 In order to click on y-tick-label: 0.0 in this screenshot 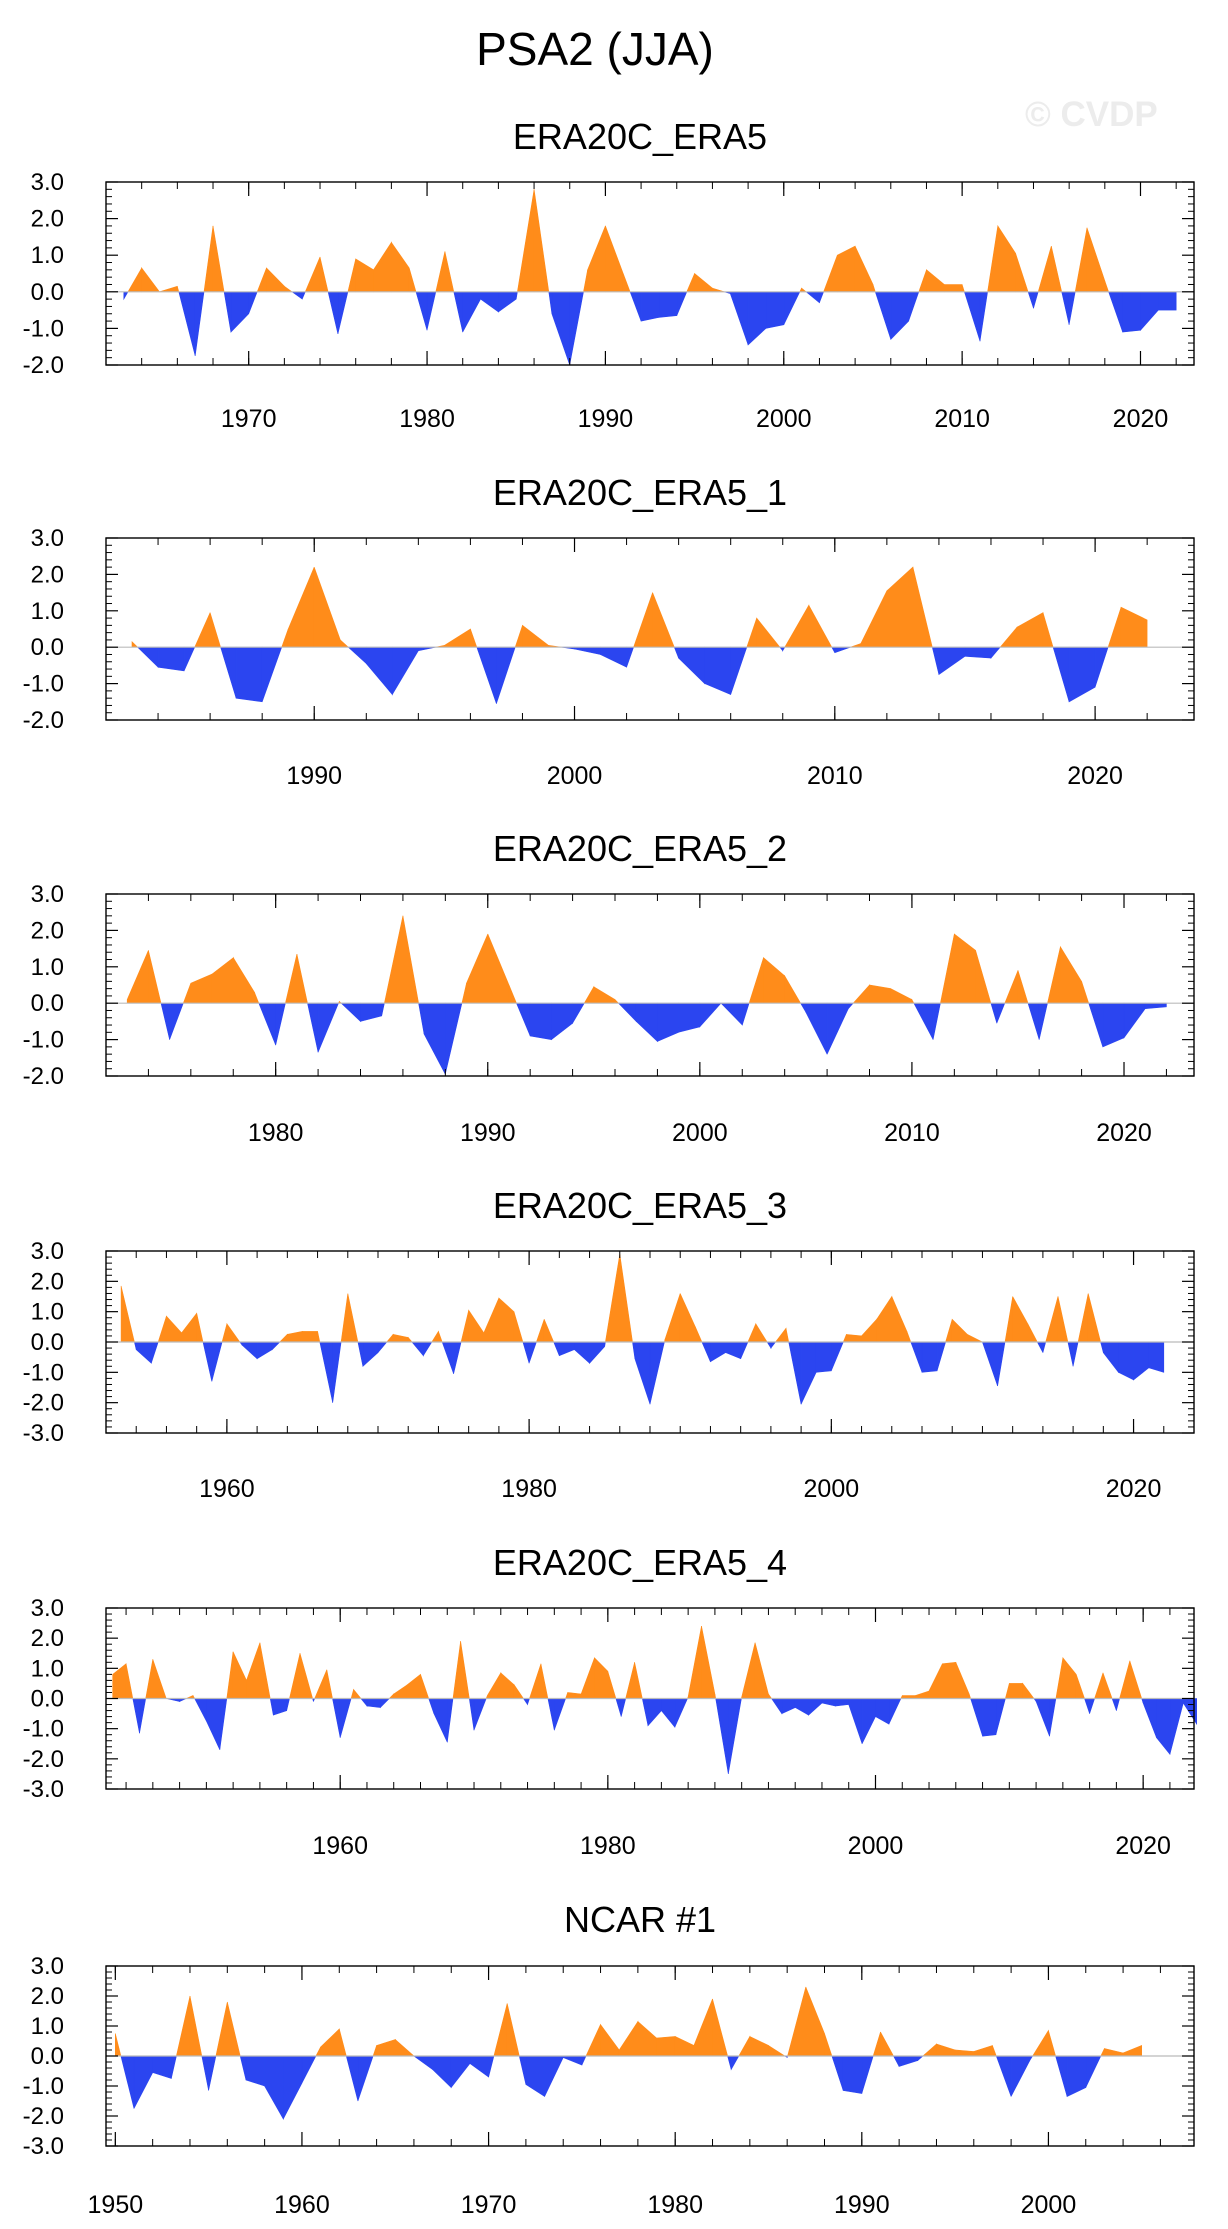, I will do `click(47, 292)`.